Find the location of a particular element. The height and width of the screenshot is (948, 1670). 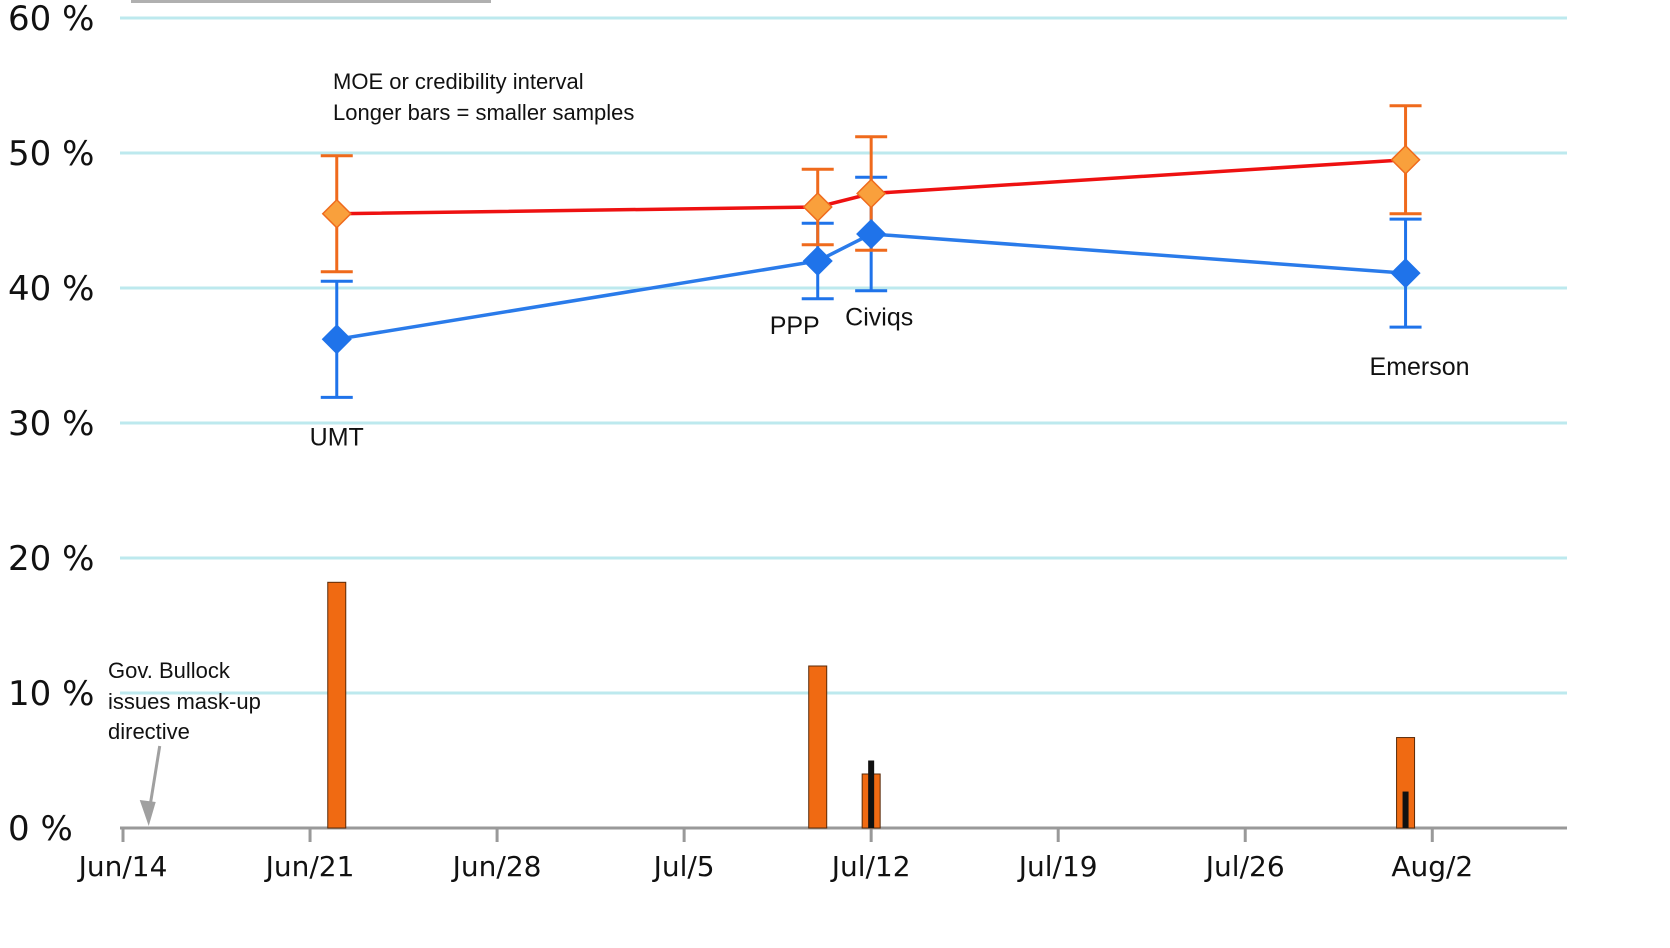

x-tick-label: Aug/2 is located at coordinates (1432, 866).